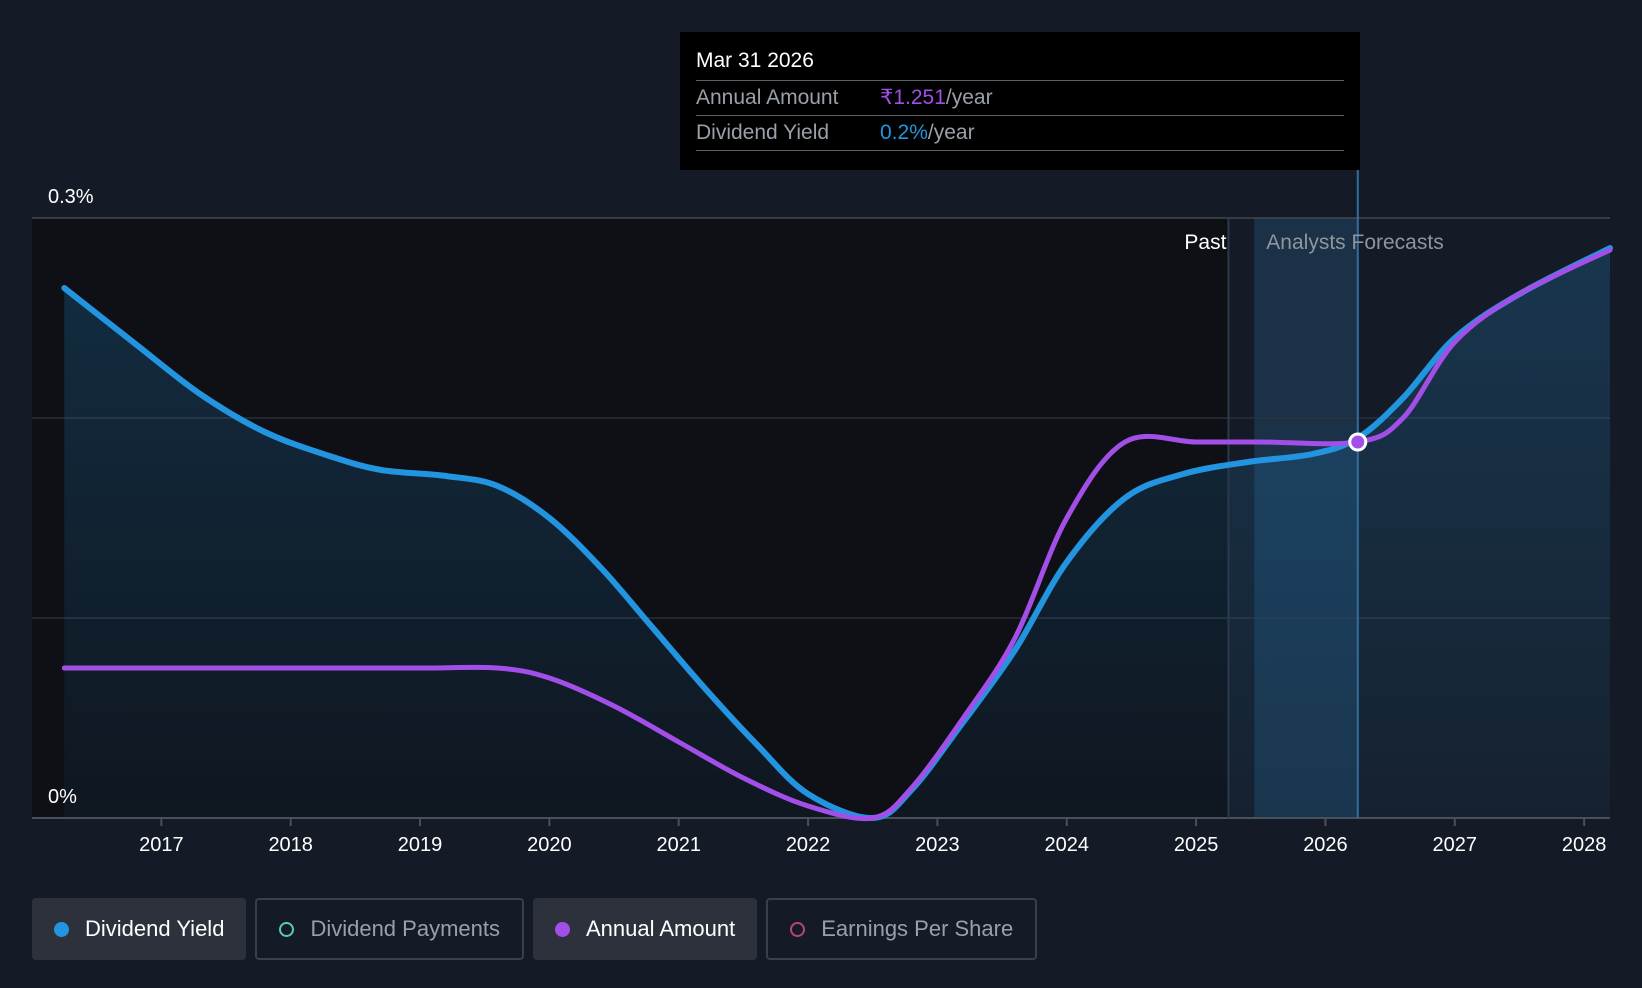 The width and height of the screenshot is (1642, 988). I want to click on x-tick-label: 2026, so click(1325, 845).